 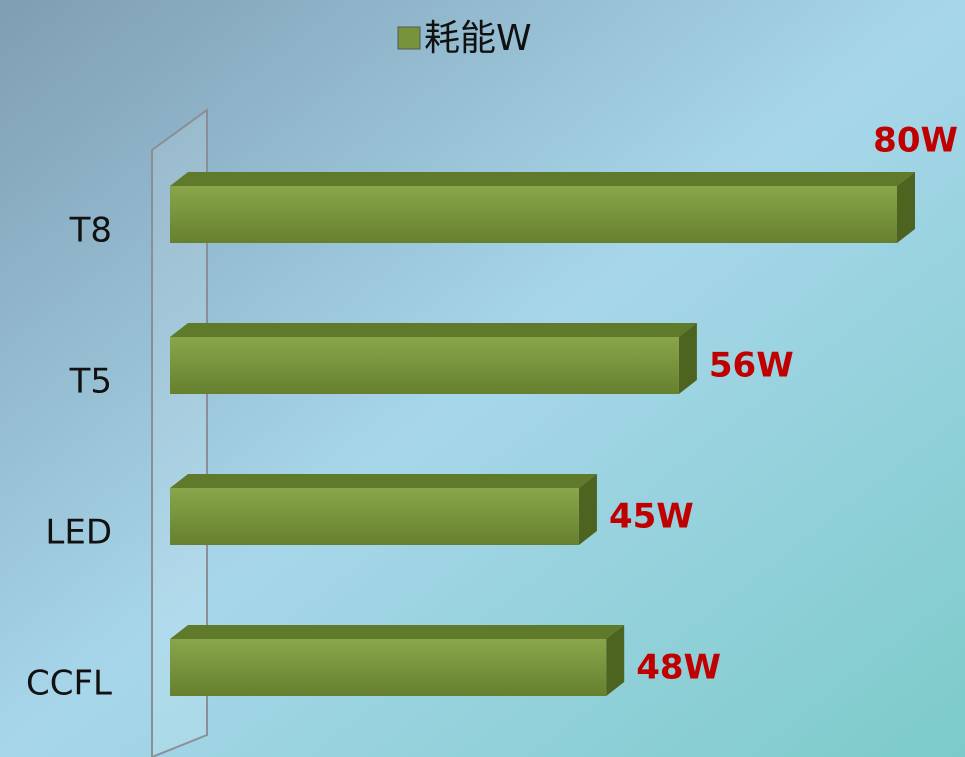 I want to click on category-label: T8, so click(x=90, y=231).